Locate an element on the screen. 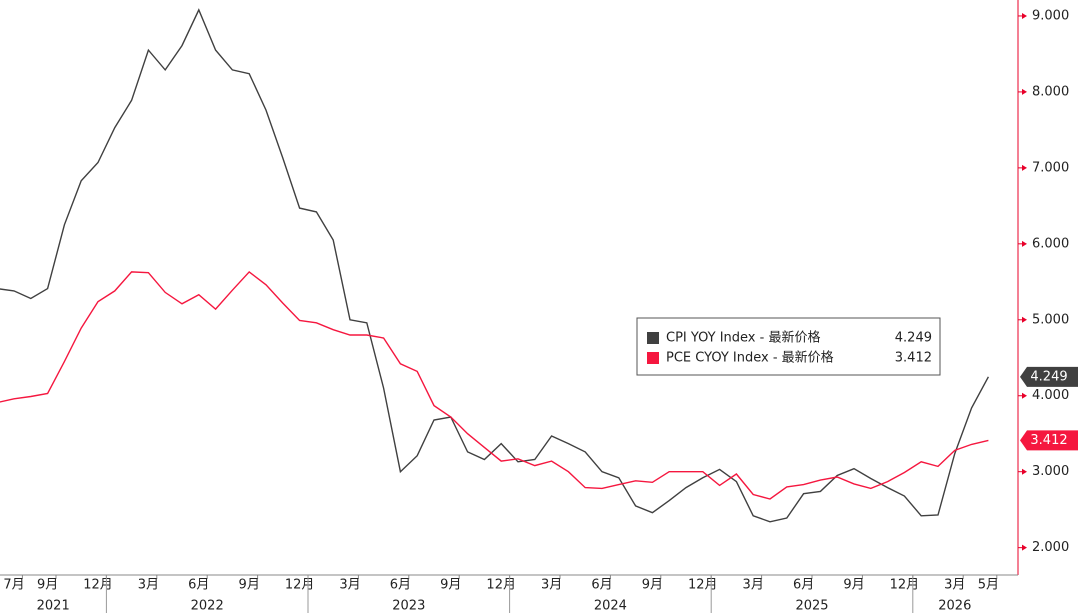 The width and height of the screenshot is (1080, 613). legend-box is located at coordinates (788, 346).